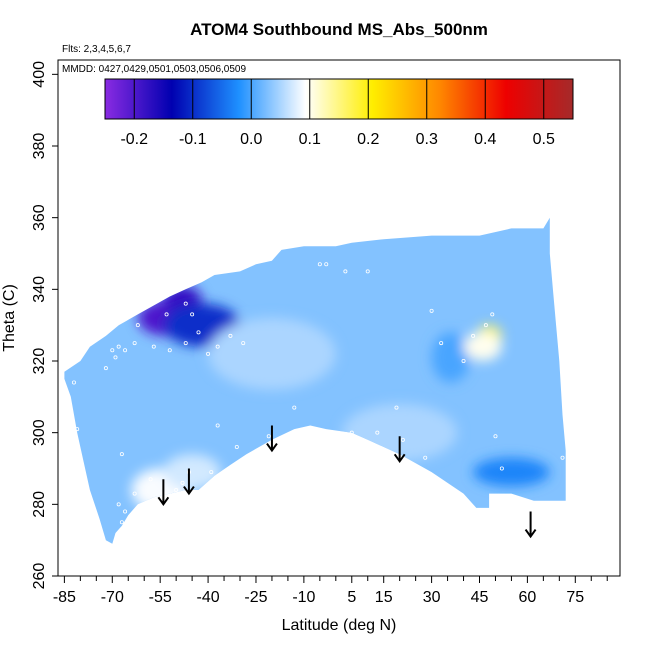  I want to click on x-tick-label: 45, so click(480, 597).